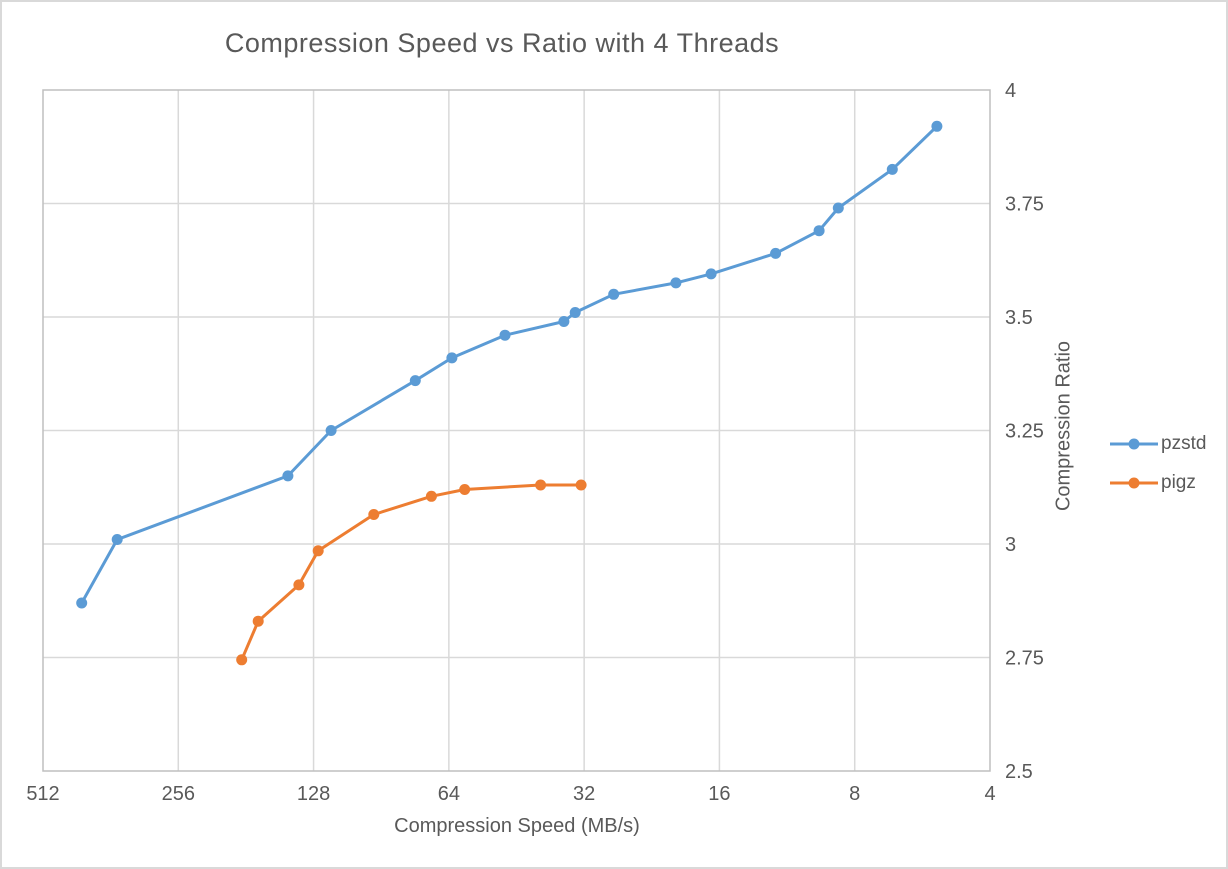 The height and width of the screenshot is (869, 1228). I want to click on legend-label-pigz: pigz, so click(1178, 482).